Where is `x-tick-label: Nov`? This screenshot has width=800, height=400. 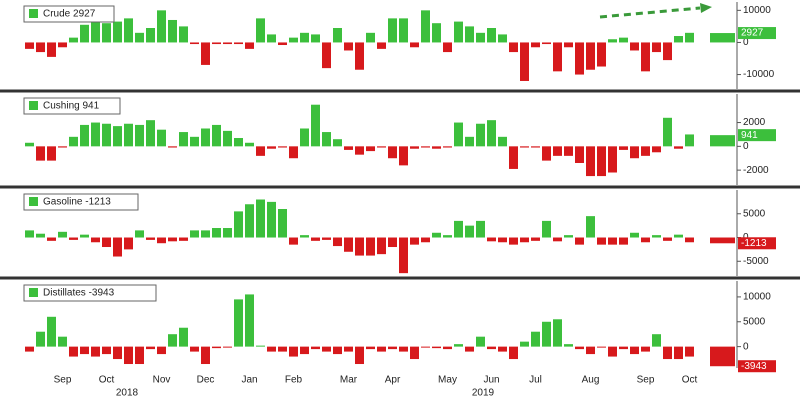 x-tick-label: Nov is located at coordinates (162, 380).